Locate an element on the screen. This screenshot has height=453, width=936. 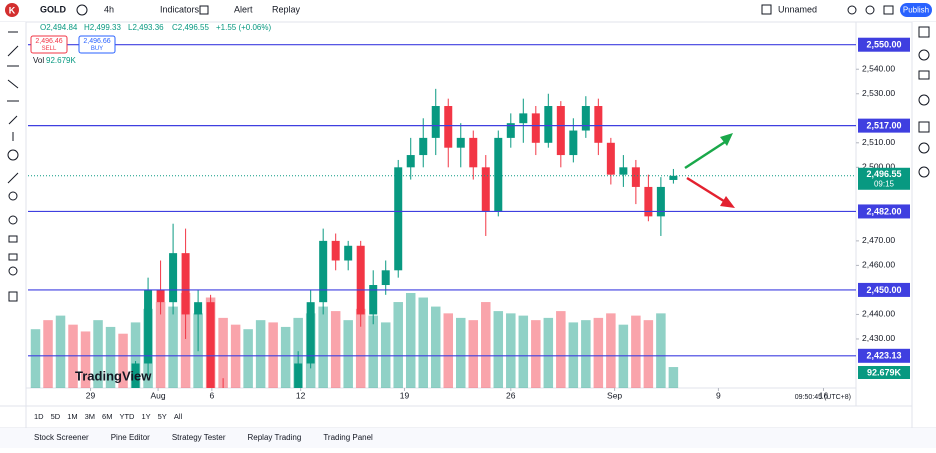
tool-emoji is located at coordinates (13, 155).